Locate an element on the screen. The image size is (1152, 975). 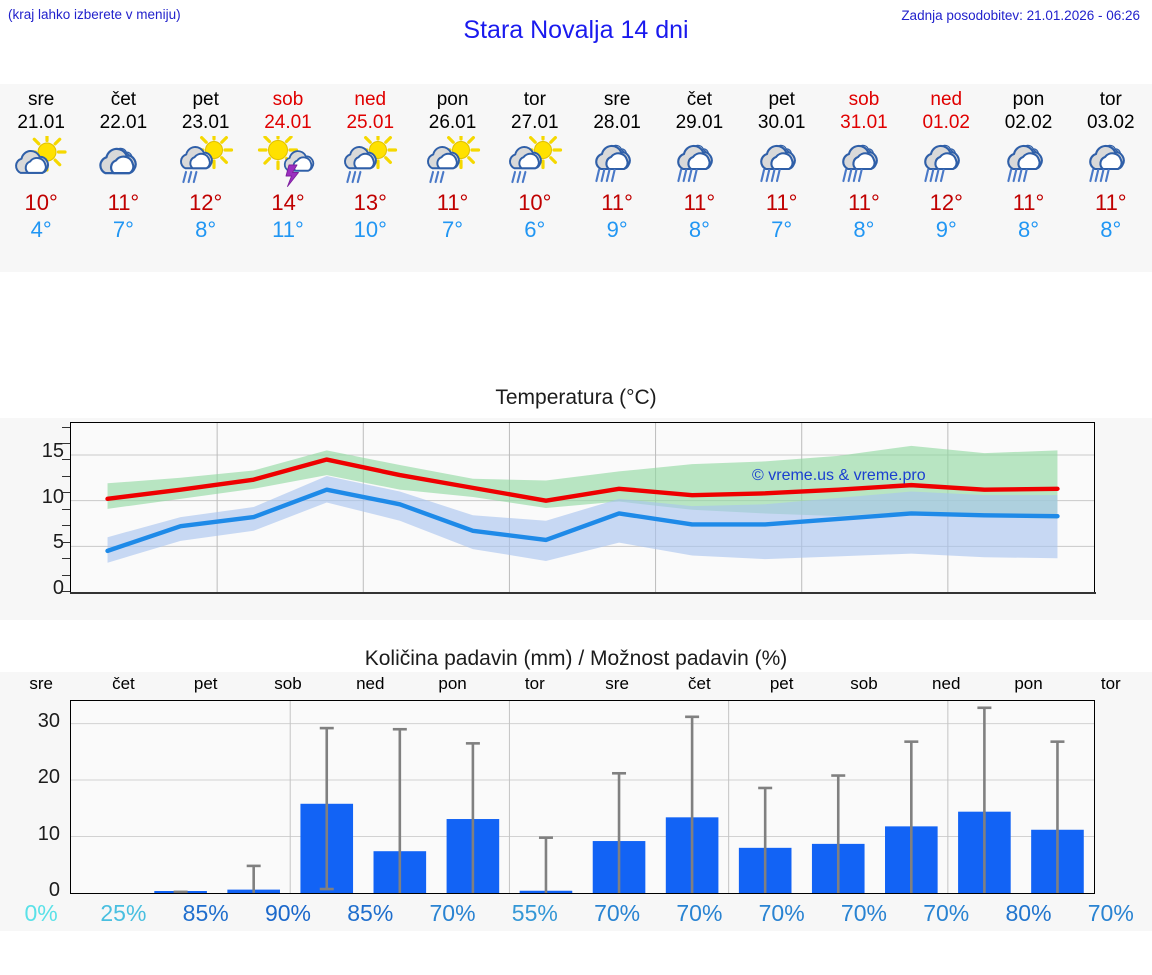
day-date-label: 27.01 is located at coordinates (535, 122).